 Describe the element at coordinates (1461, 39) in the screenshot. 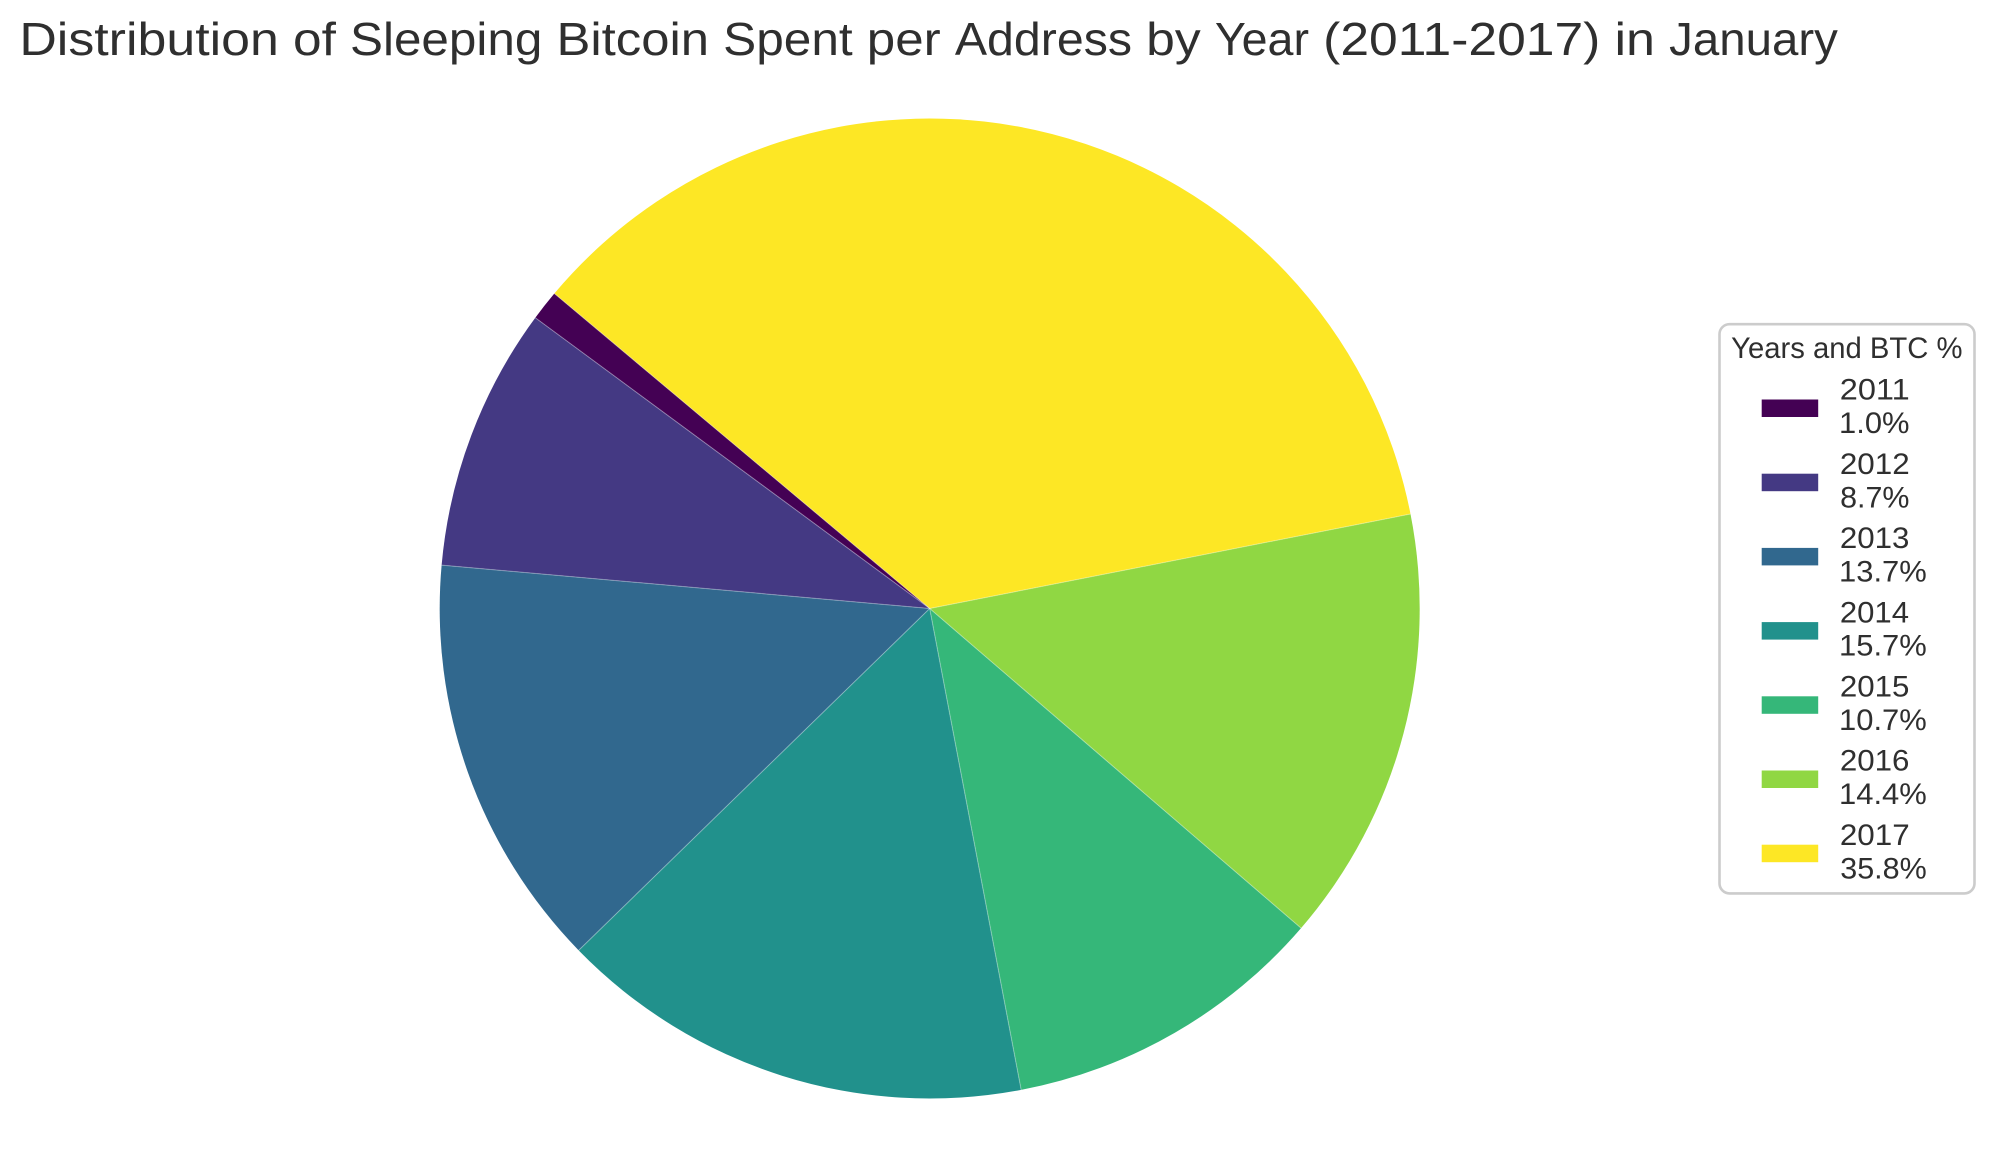

I see `svg-text: (2011-2017)` at that location.